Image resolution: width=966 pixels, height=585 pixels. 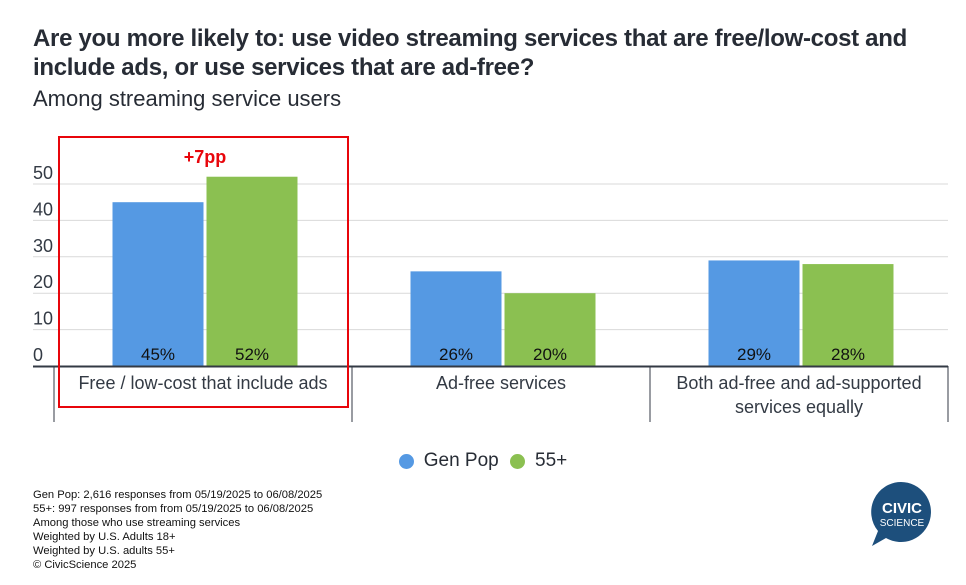 What do you see at coordinates (202, 383) in the screenshot?
I see `category-label: Free / low-cost that include ads` at bounding box center [202, 383].